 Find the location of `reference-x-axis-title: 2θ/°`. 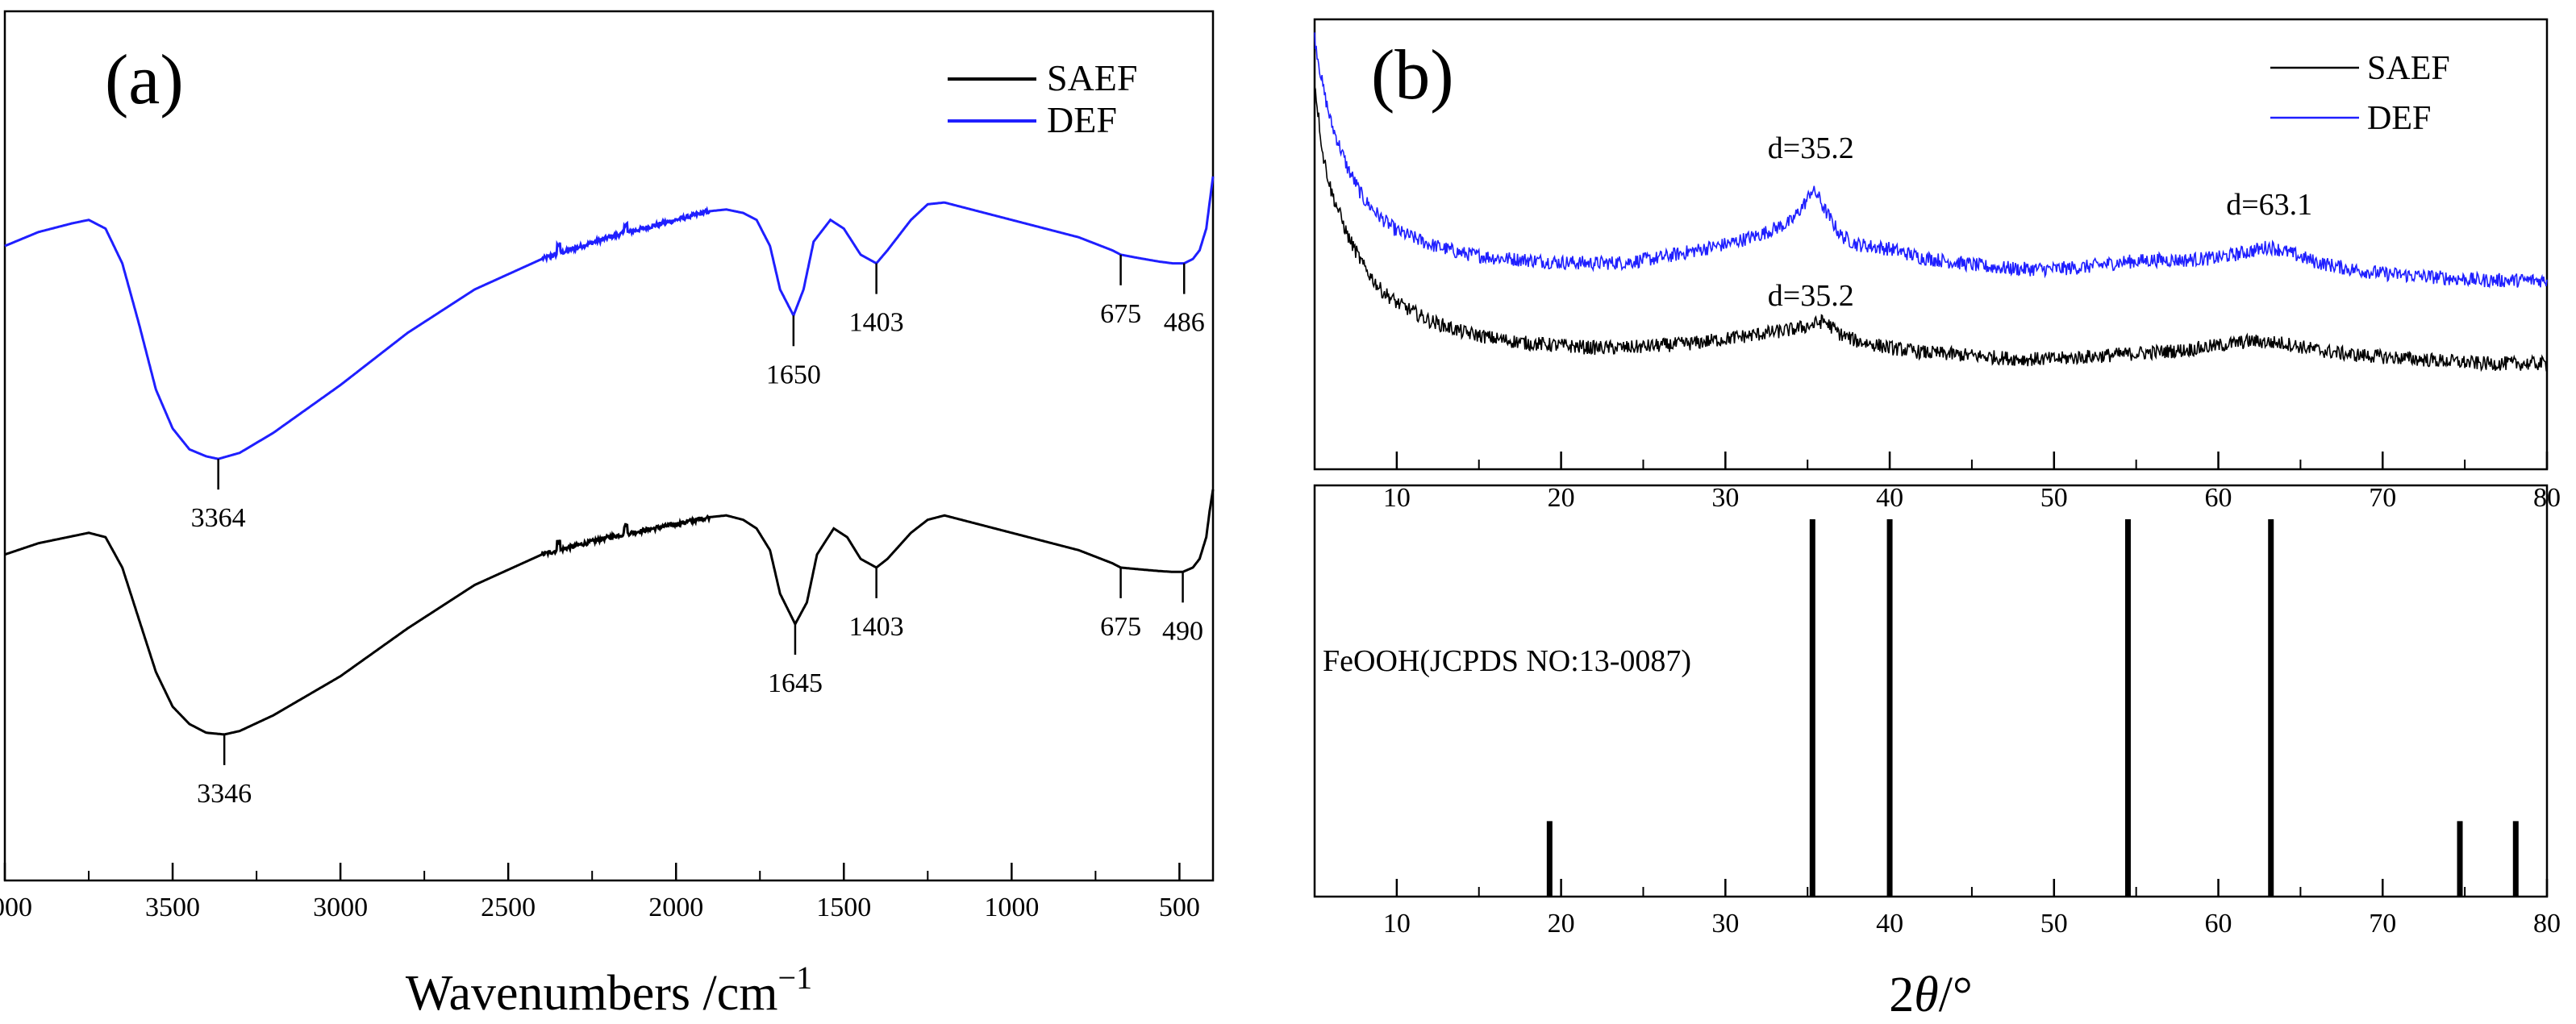

reference-x-axis-title: 2θ/° is located at coordinates (1931, 995).